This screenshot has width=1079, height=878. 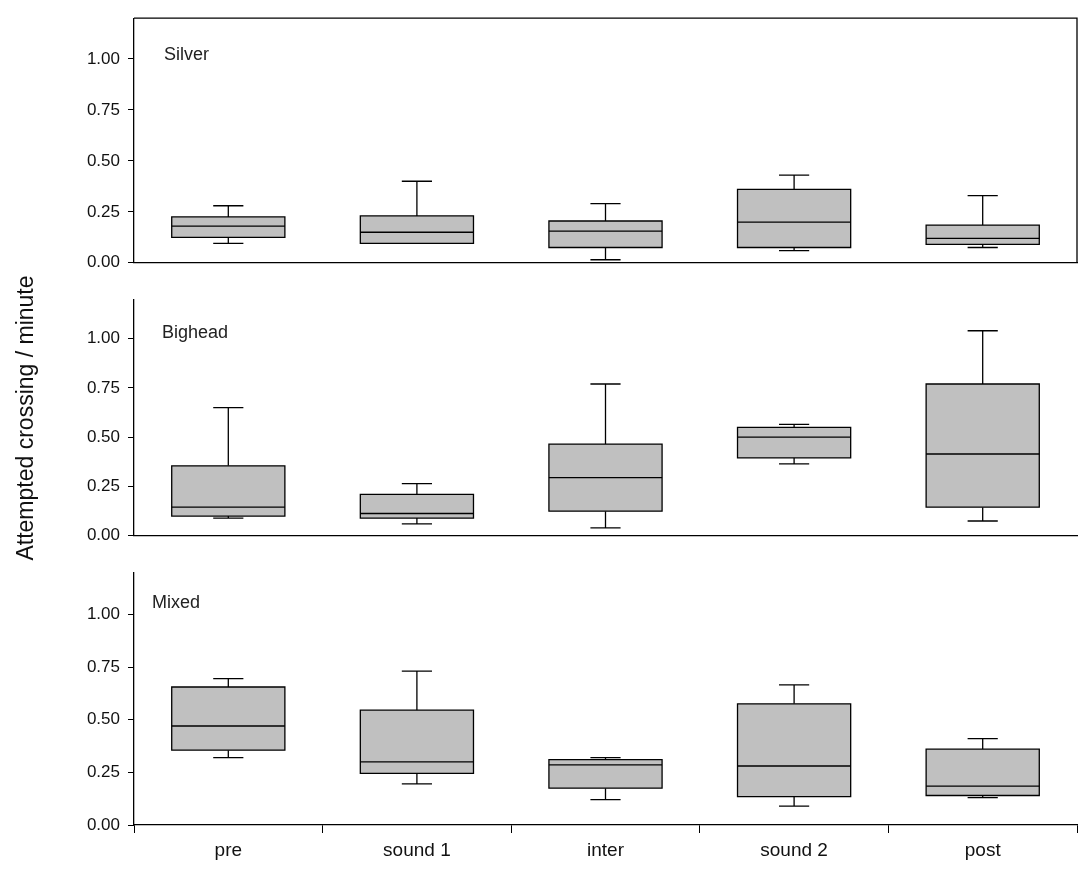 I want to click on x-tick-label: post, so click(x=983, y=849).